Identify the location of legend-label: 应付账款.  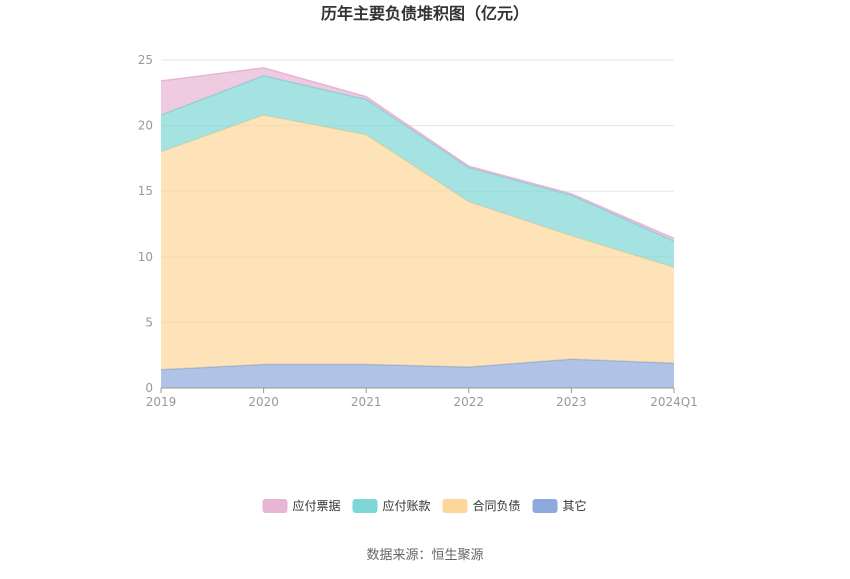
(407, 505).